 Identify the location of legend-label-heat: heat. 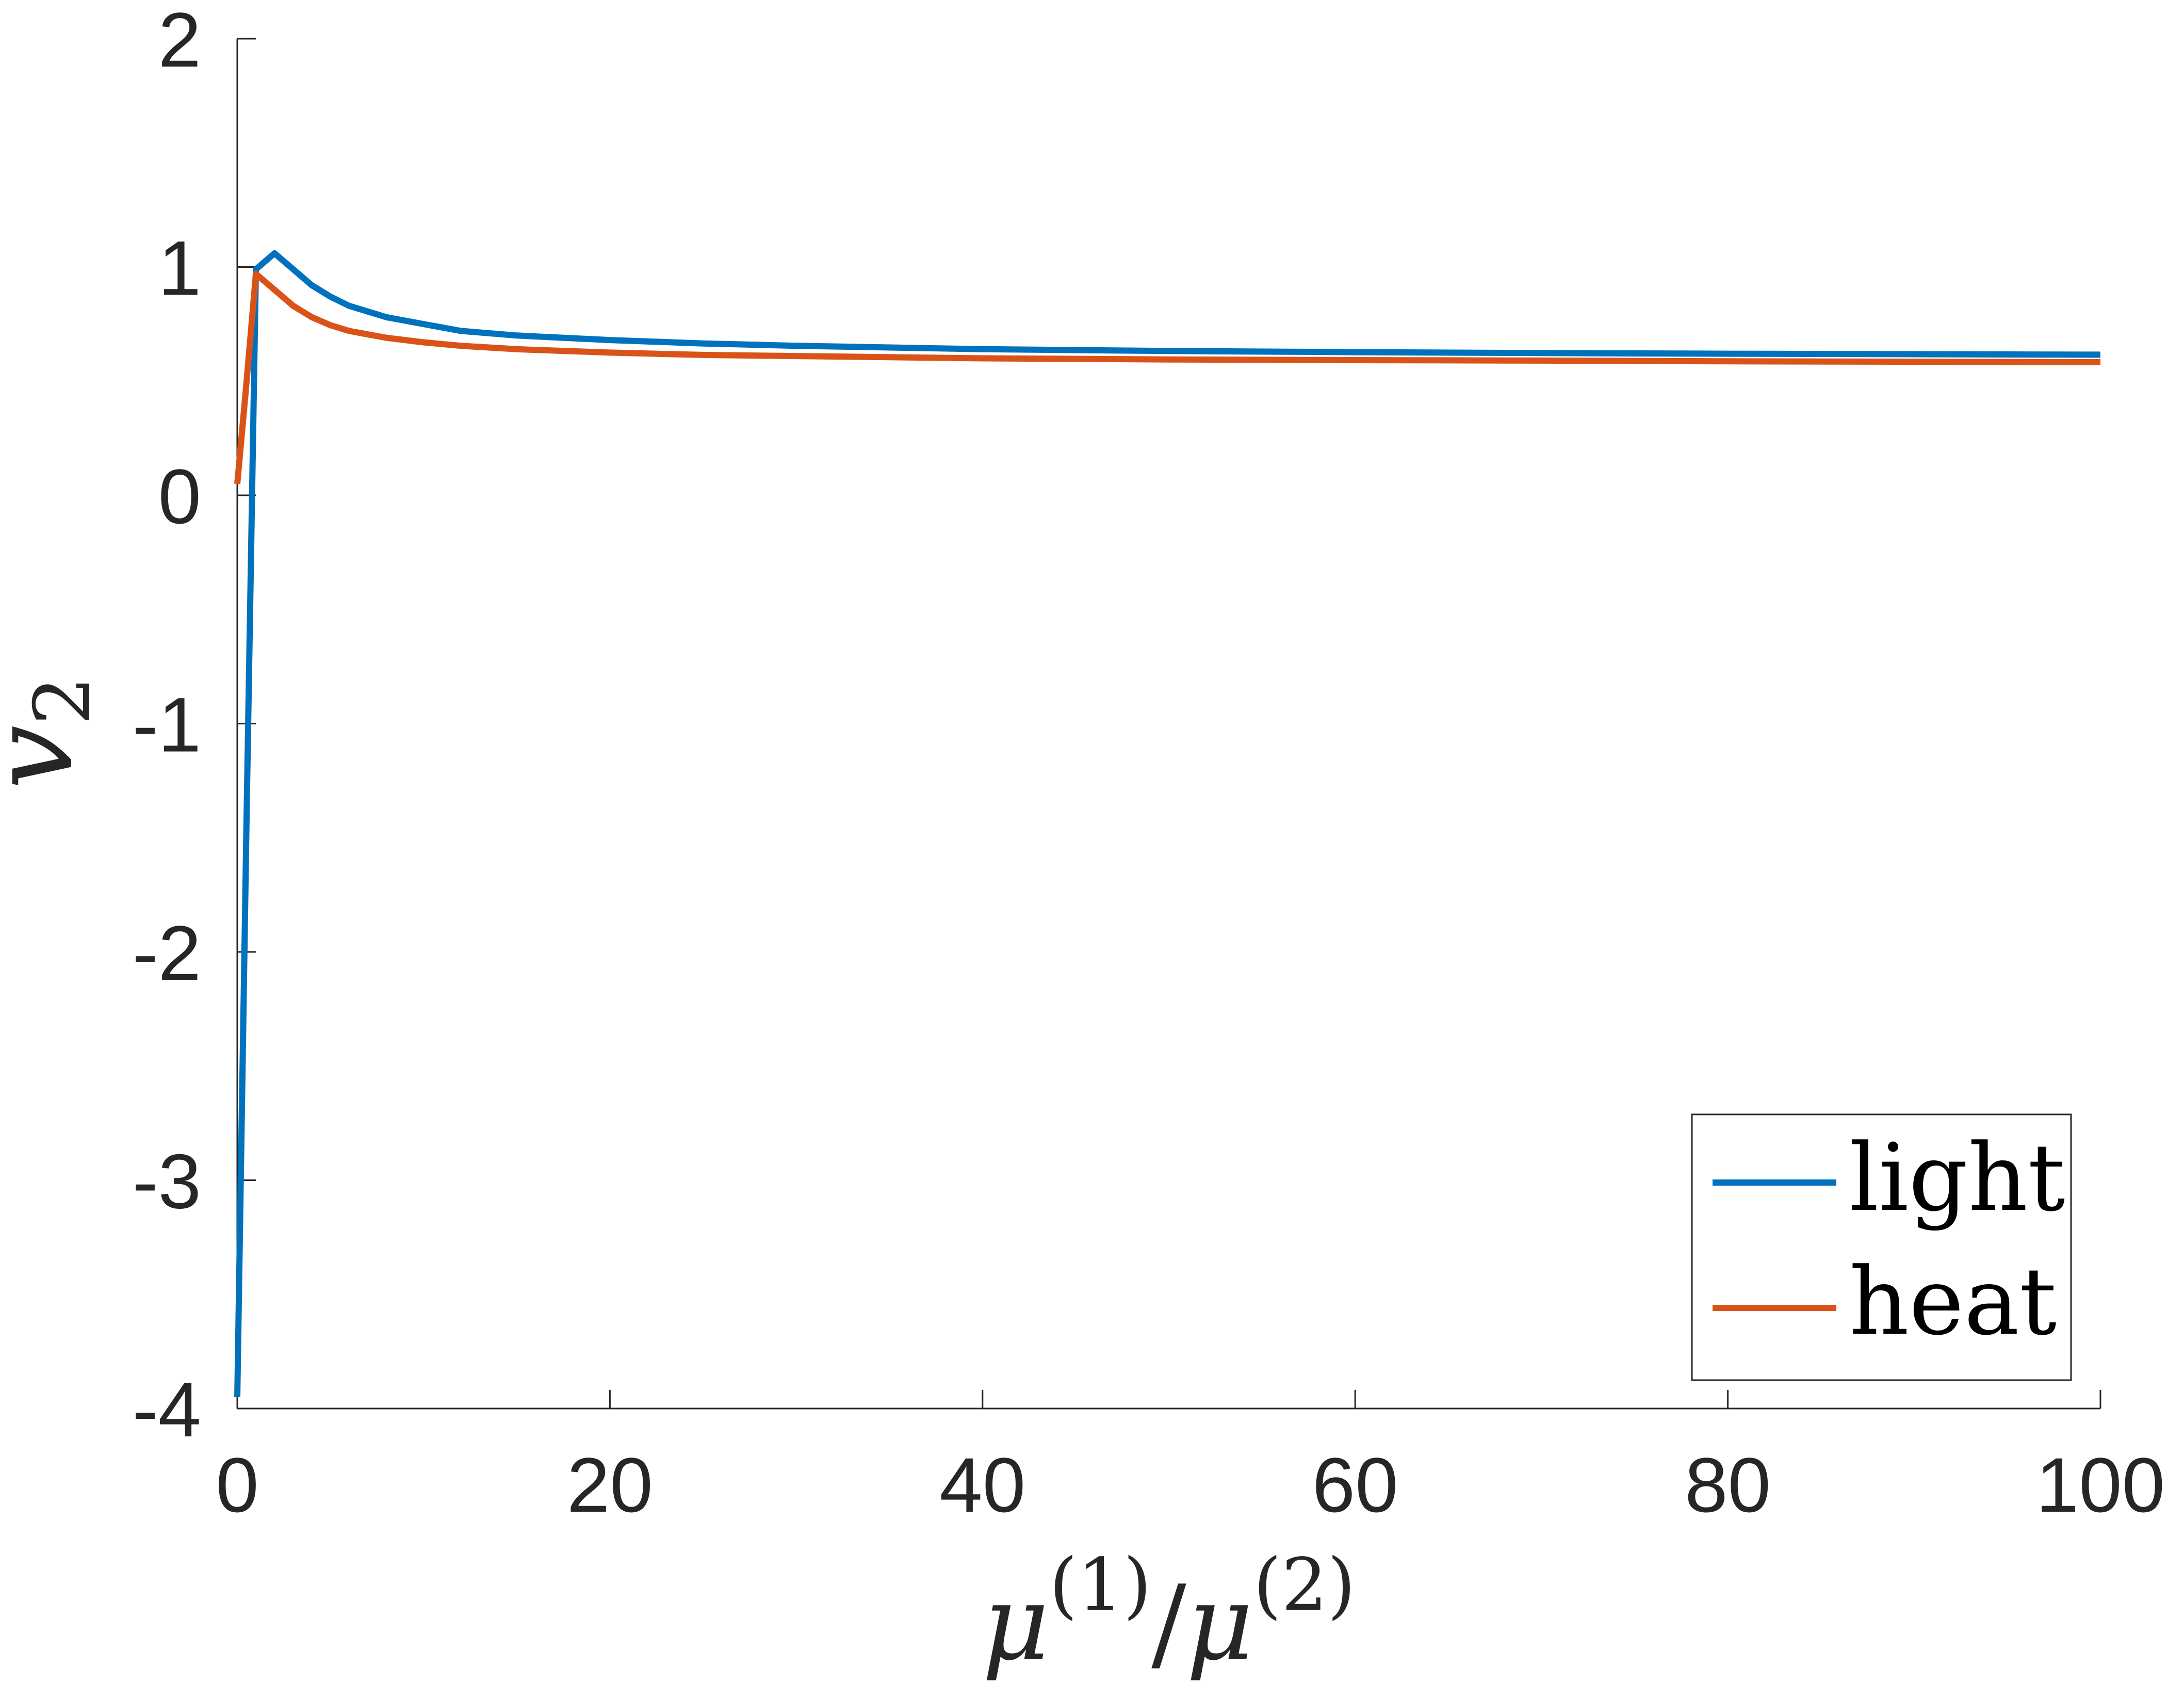
(1953, 1302).